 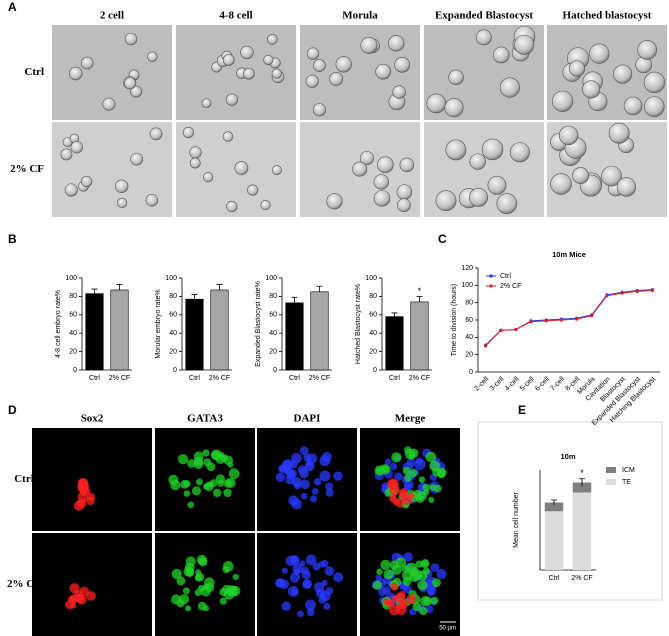 I want to click on legend-swatch, so click(x=611, y=470).